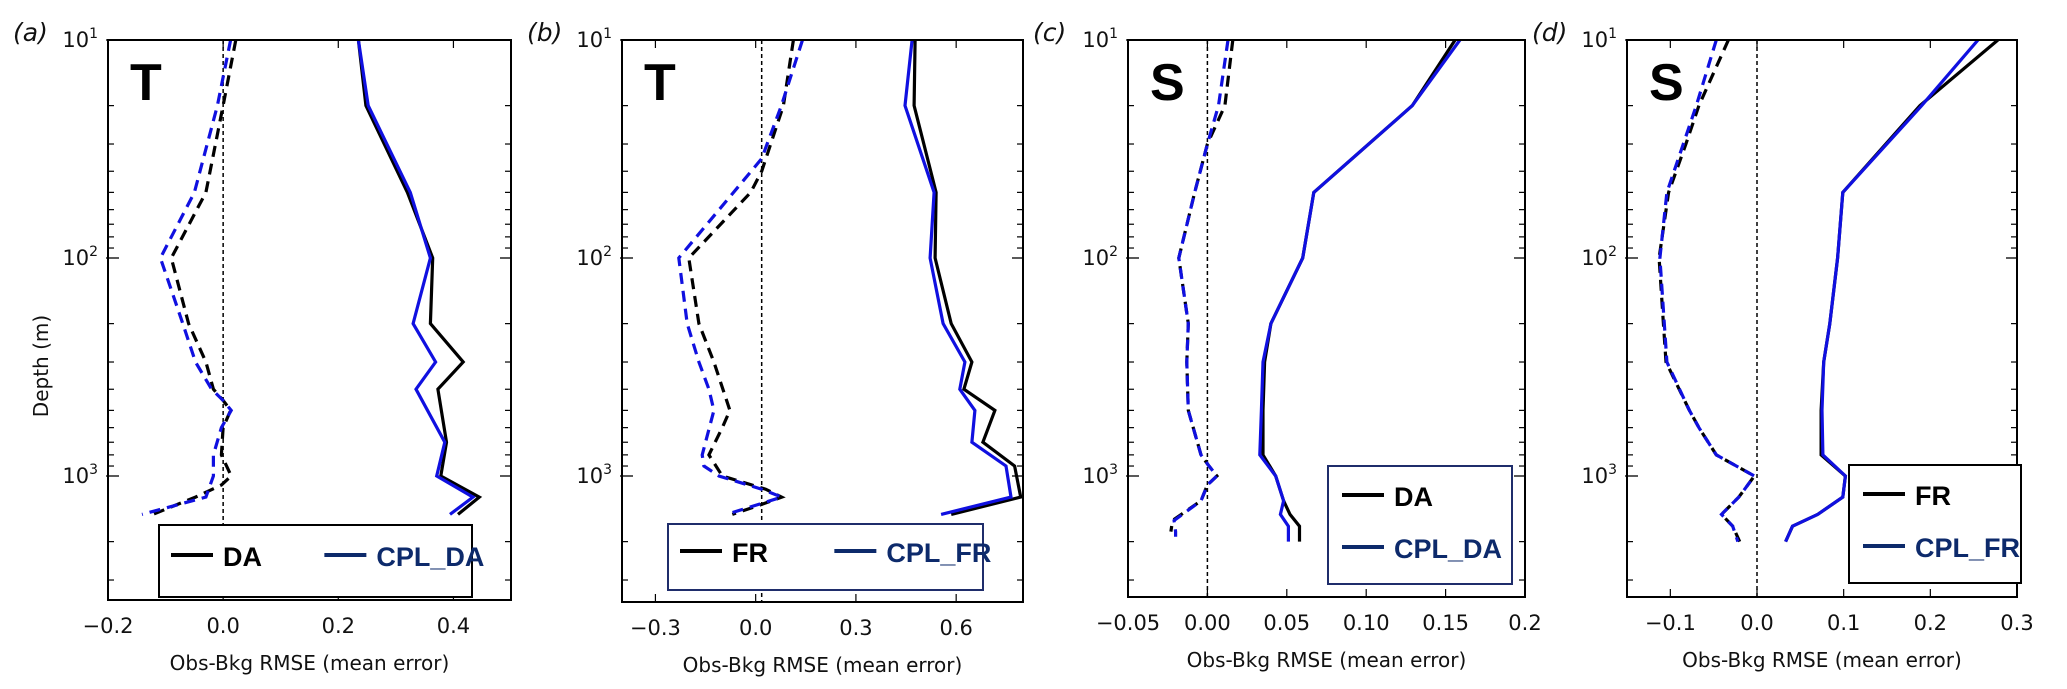  Describe the element at coordinates (1549, 32) in the screenshot. I see `panel-letter: (d)` at that location.